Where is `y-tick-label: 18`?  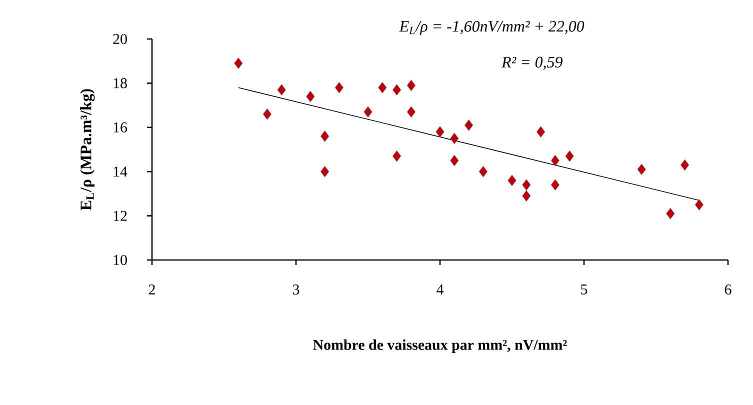
y-tick-label: 18 is located at coordinates (120, 83).